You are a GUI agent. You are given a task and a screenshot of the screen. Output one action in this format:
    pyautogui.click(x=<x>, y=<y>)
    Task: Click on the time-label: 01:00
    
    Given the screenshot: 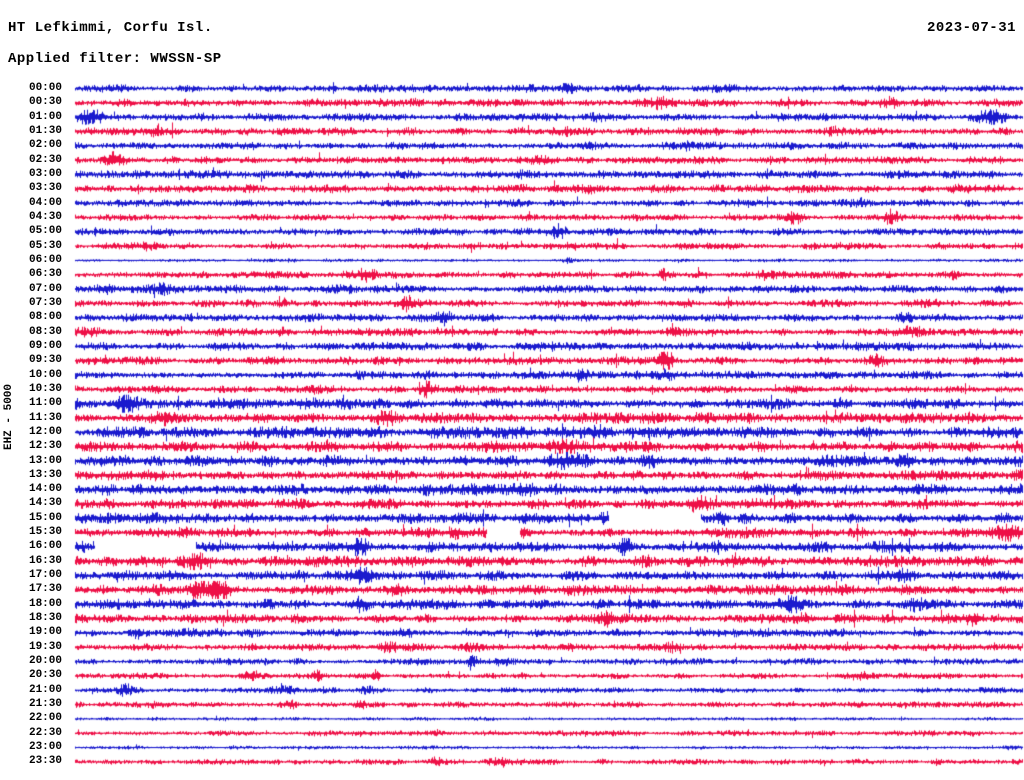 What is the action you would take?
    pyautogui.click(x=45, y=116)
    